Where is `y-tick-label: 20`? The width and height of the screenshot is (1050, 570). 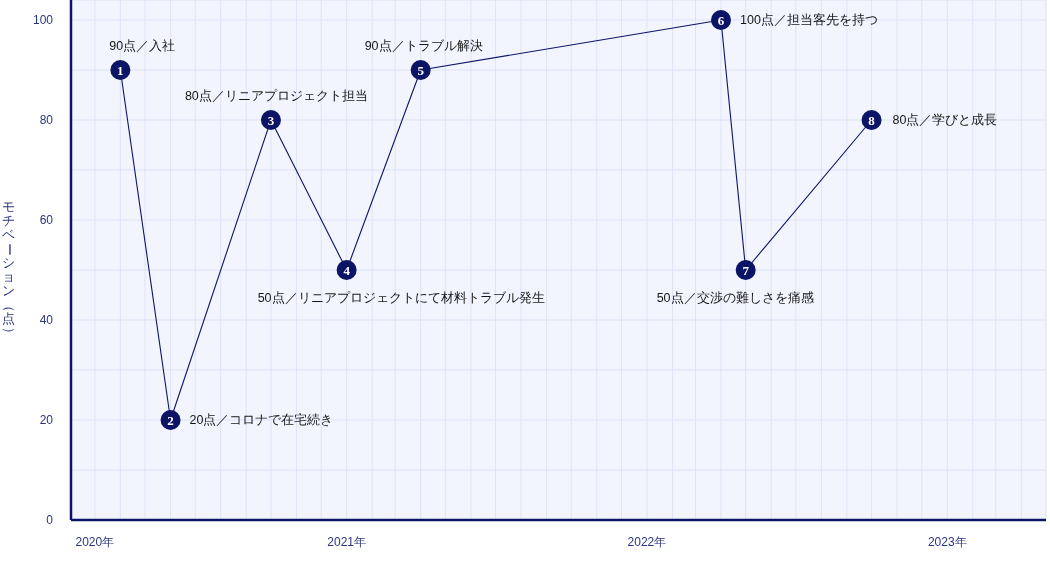
y-tick-label: 20 is located at coordinates (46, 420).